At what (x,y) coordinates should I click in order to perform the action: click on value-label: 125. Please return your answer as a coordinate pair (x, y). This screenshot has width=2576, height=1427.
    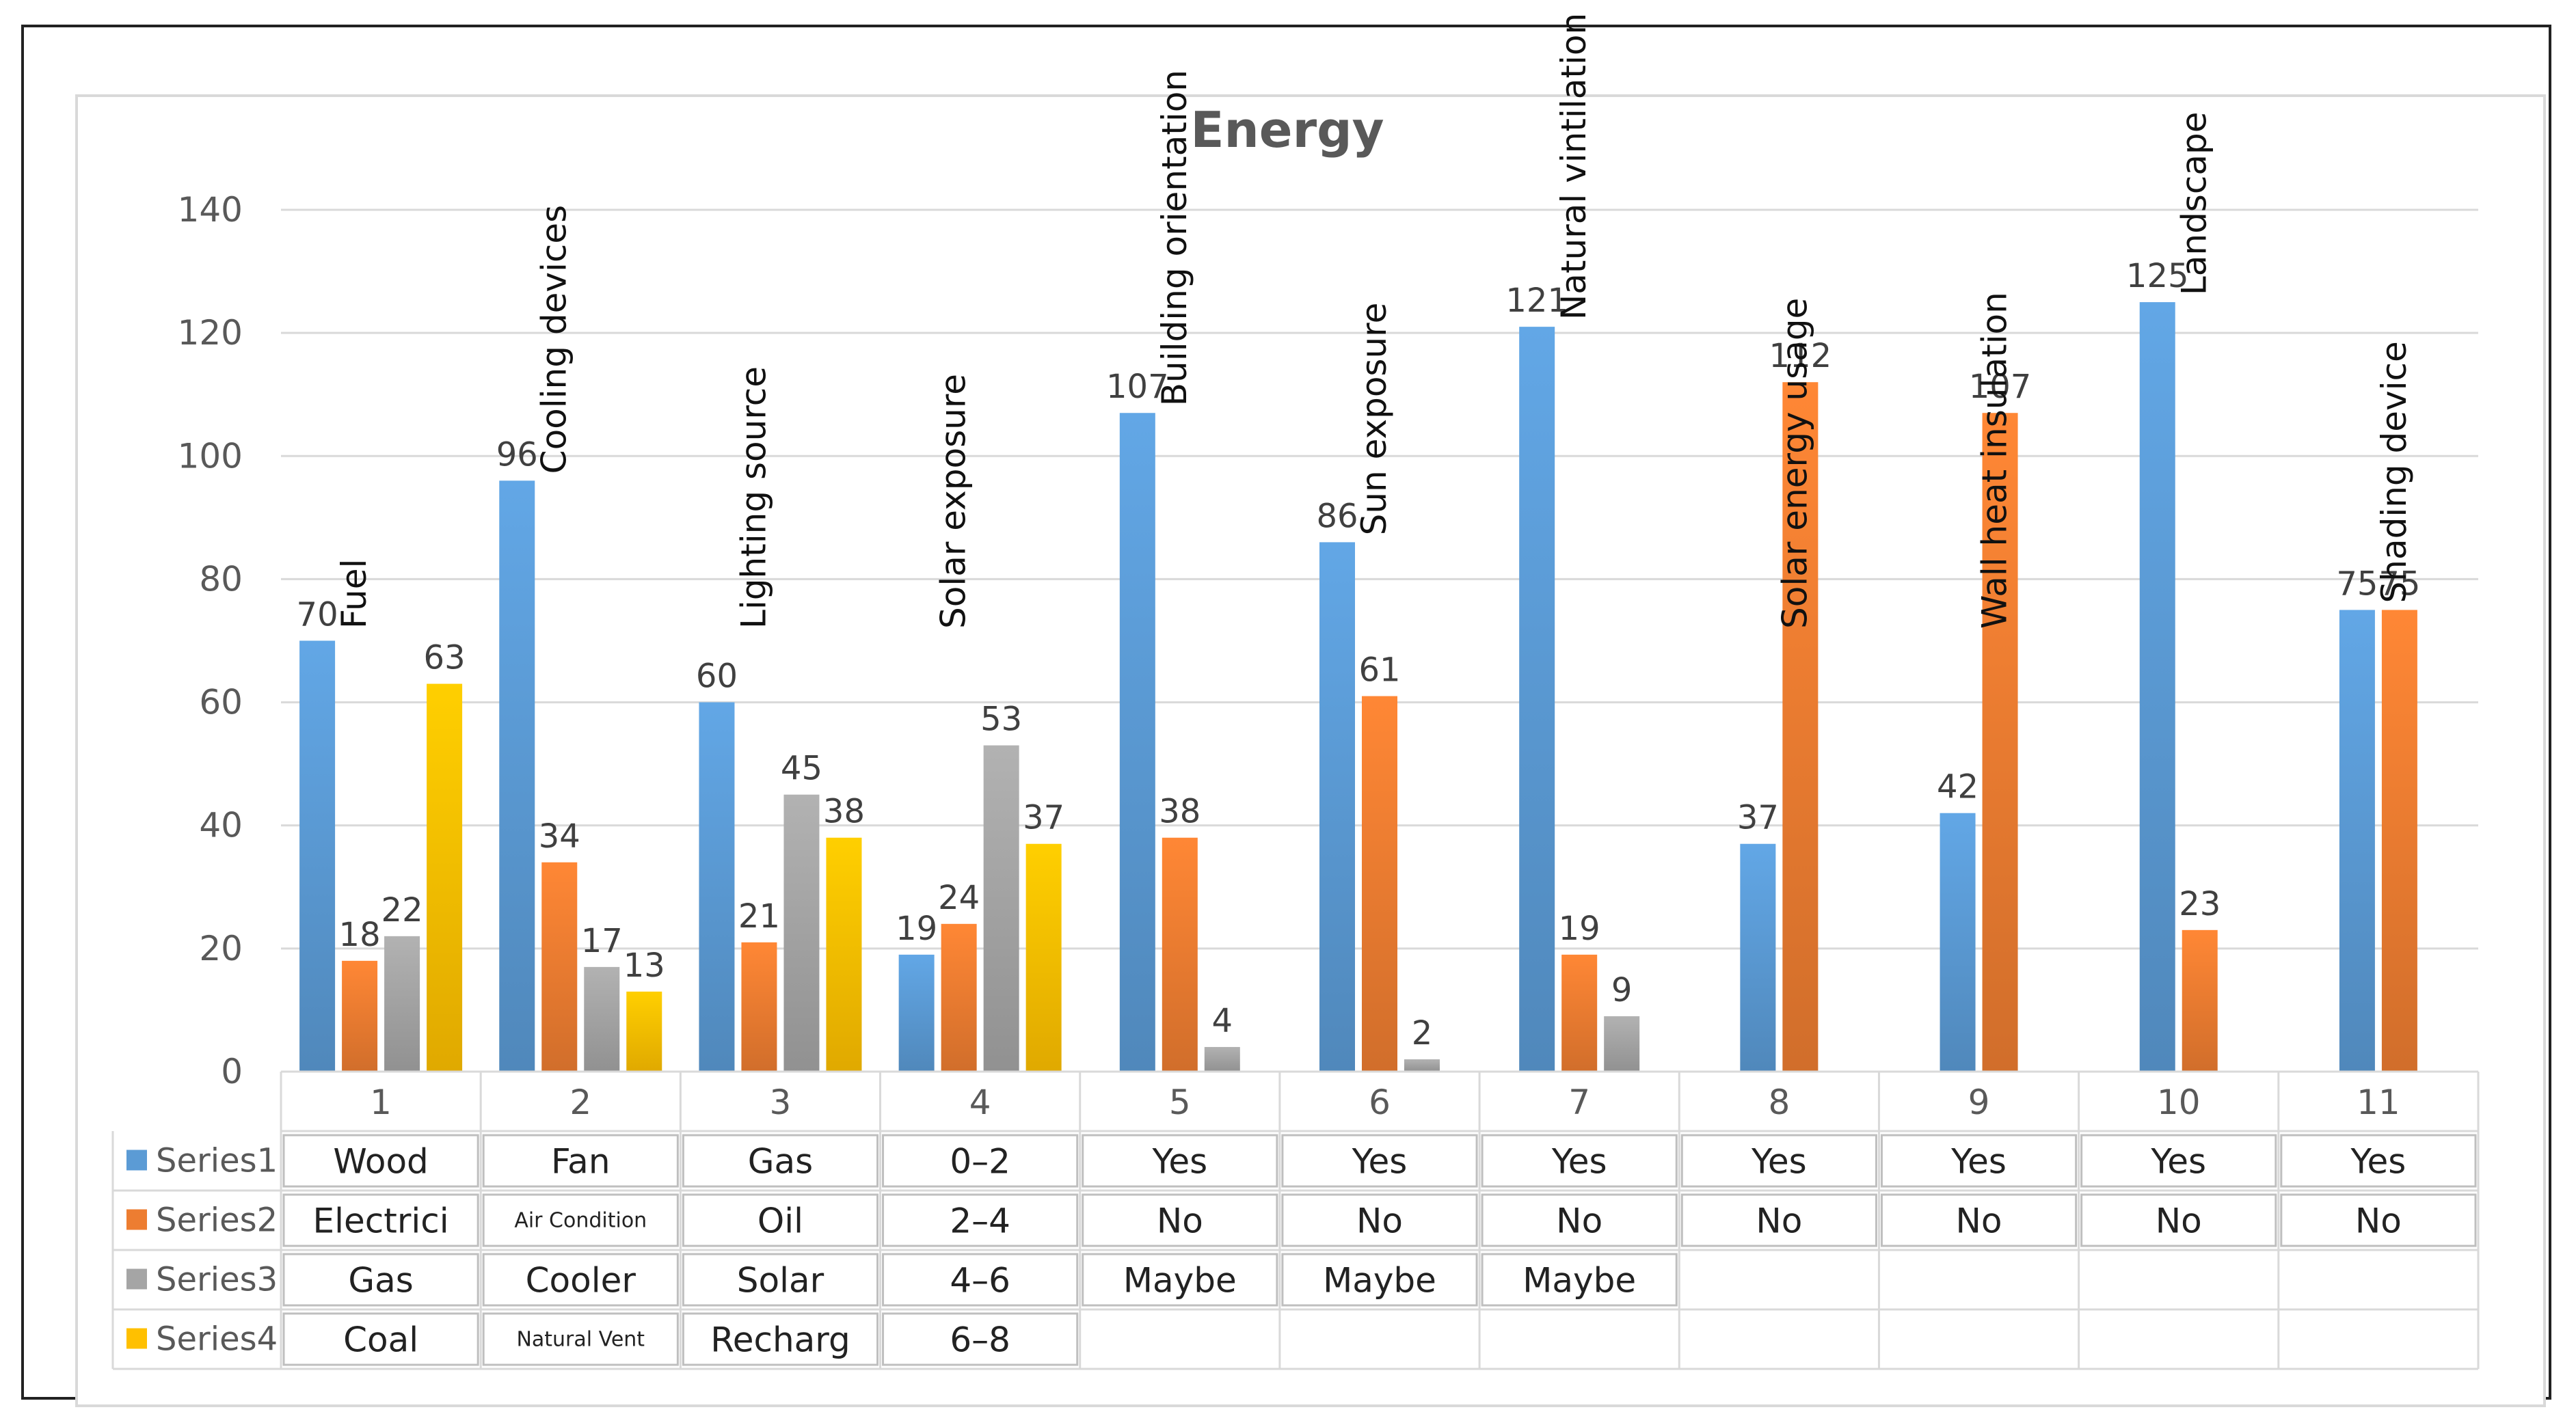
    Looking at the image, I should click on (2157, 276).